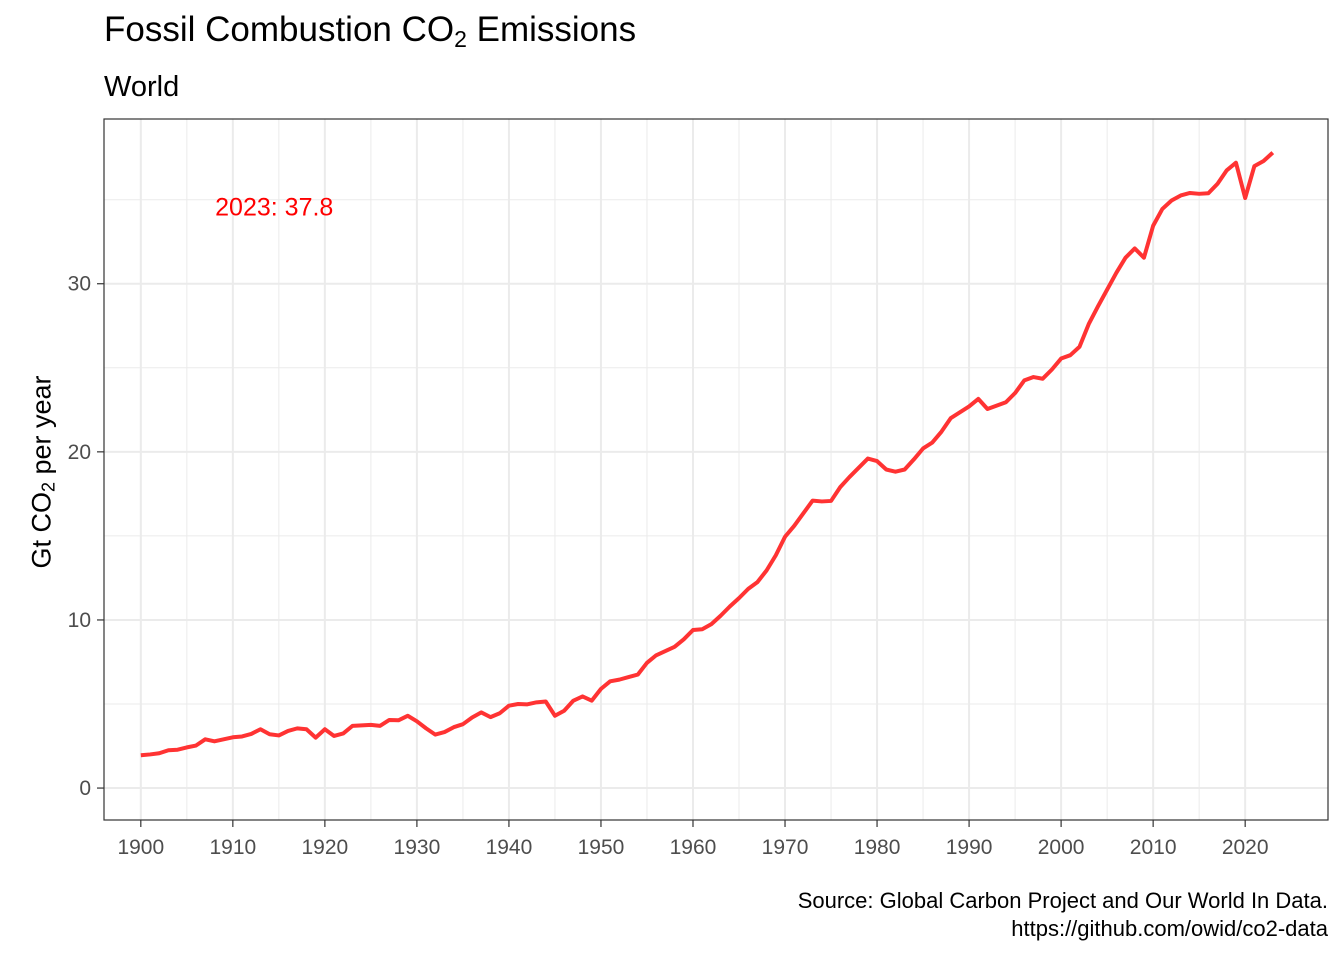 The image size is (1344, 960). I want to click on x-tick-label: 1990, so click(969, 847).